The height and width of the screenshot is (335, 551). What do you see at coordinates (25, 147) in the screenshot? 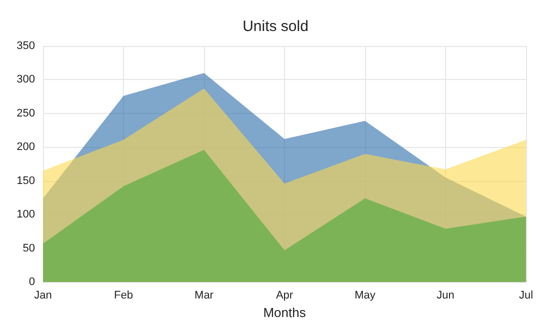
I see `y-tick-label: 200` at bounding box center [25, 147].